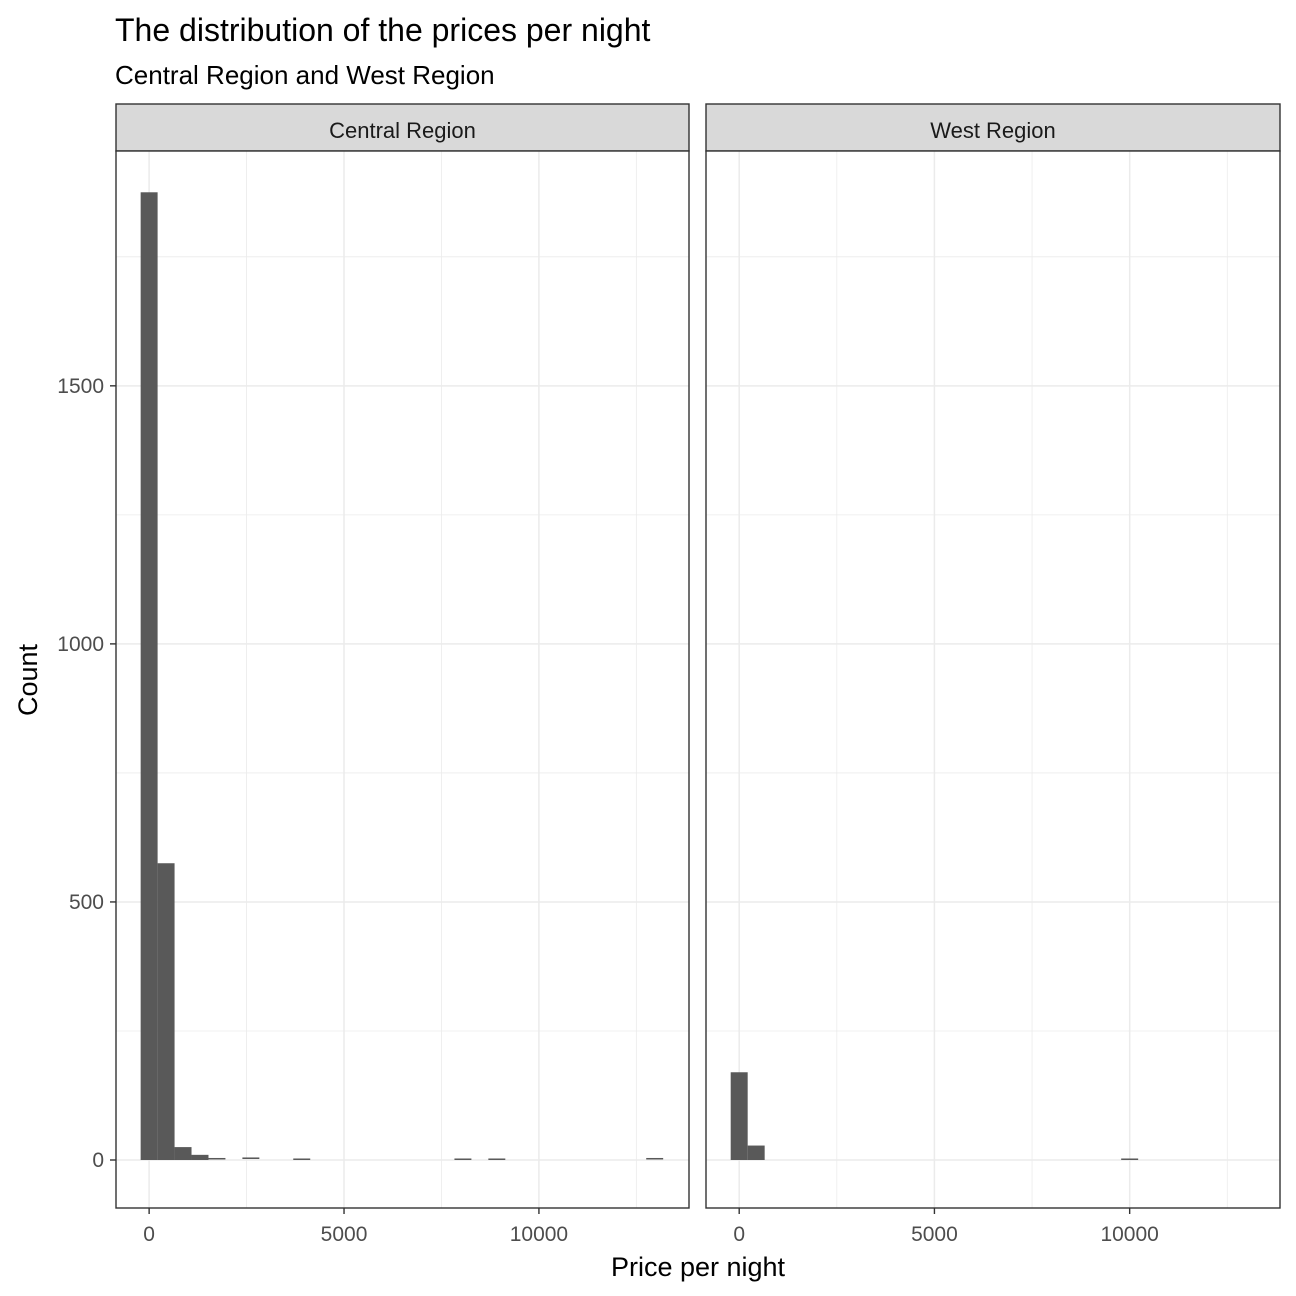  What do you see at coordinates (28, 679) in the screenshot?
I see `y-axis-title: Count` at bounding box center [28, 679].